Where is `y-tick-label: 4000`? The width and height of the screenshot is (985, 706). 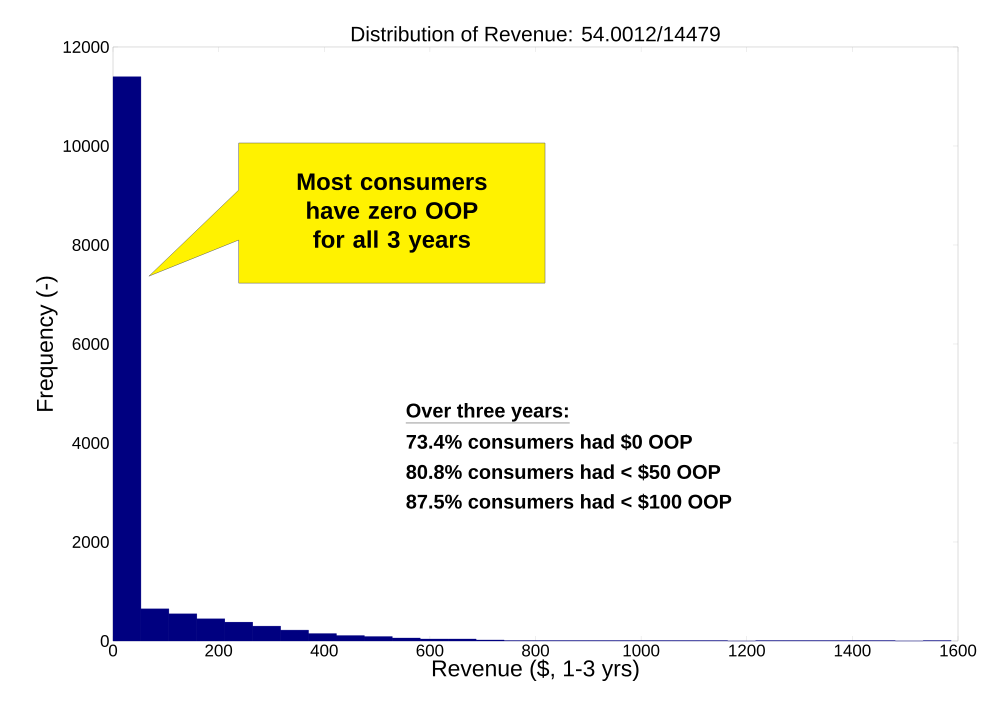 y-tick-label: 4000 is located at coordinates (90, 442).